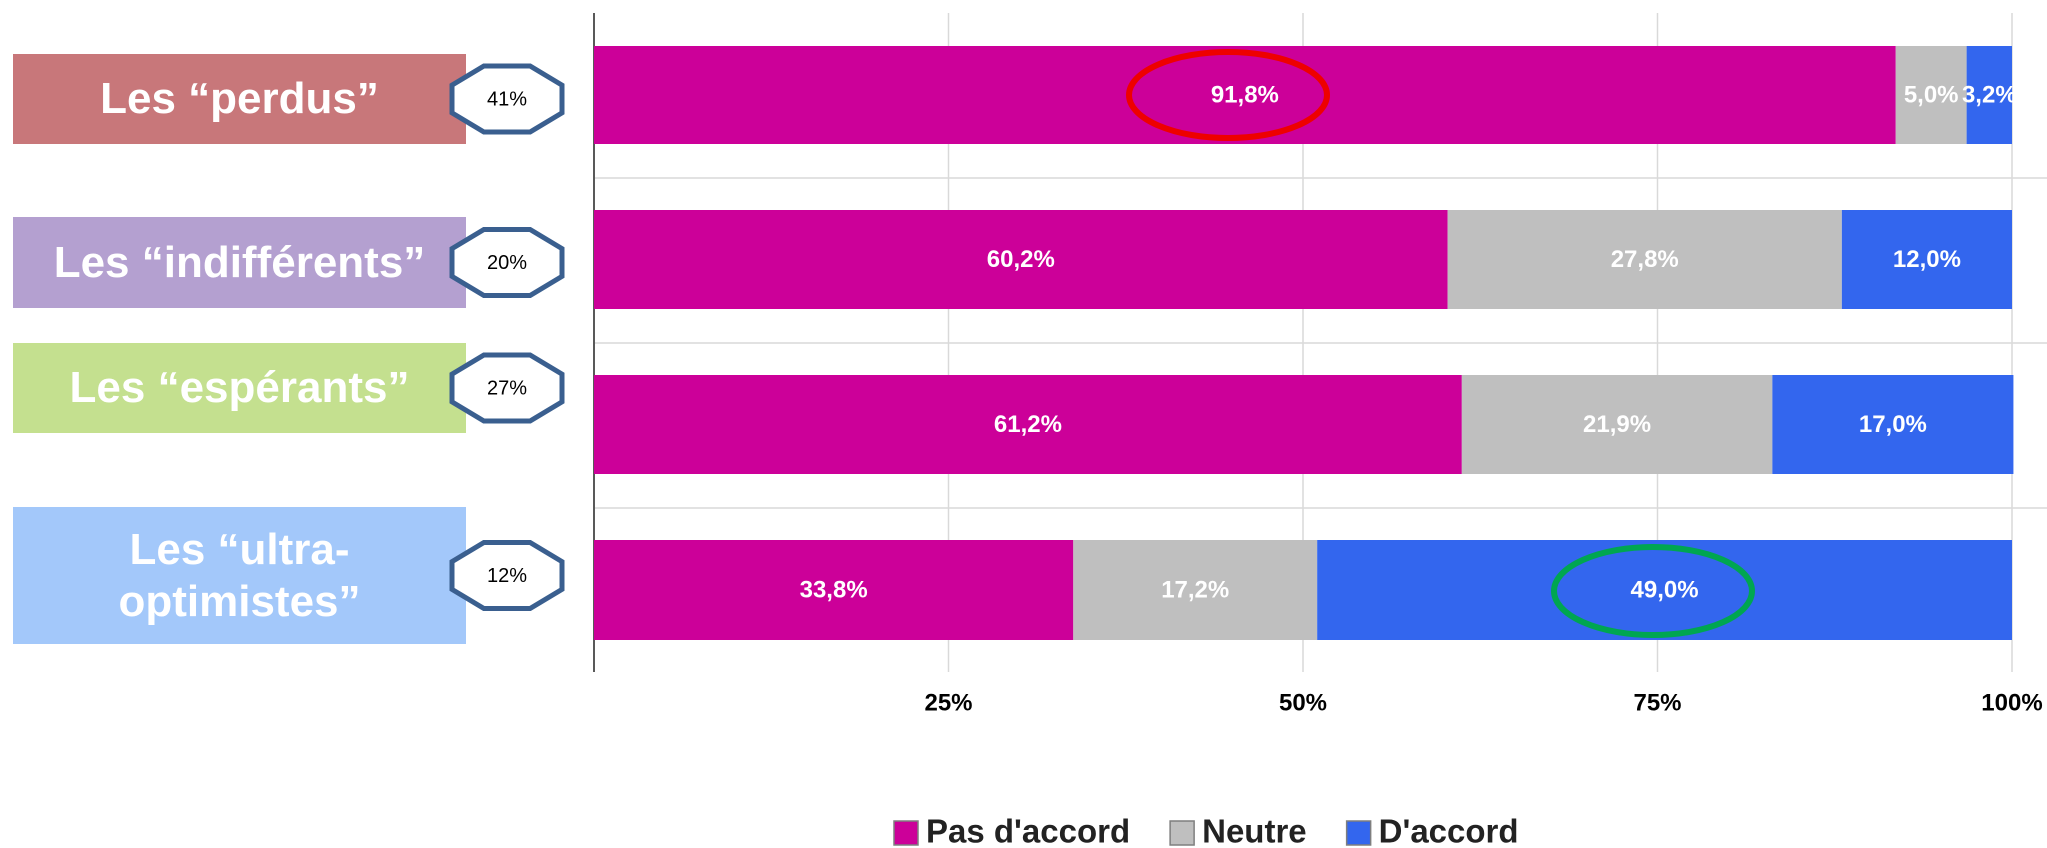 This screenshot has height=848, width=2047. I want to click on bar-value-label: 17,2%, so click(1195, 589).